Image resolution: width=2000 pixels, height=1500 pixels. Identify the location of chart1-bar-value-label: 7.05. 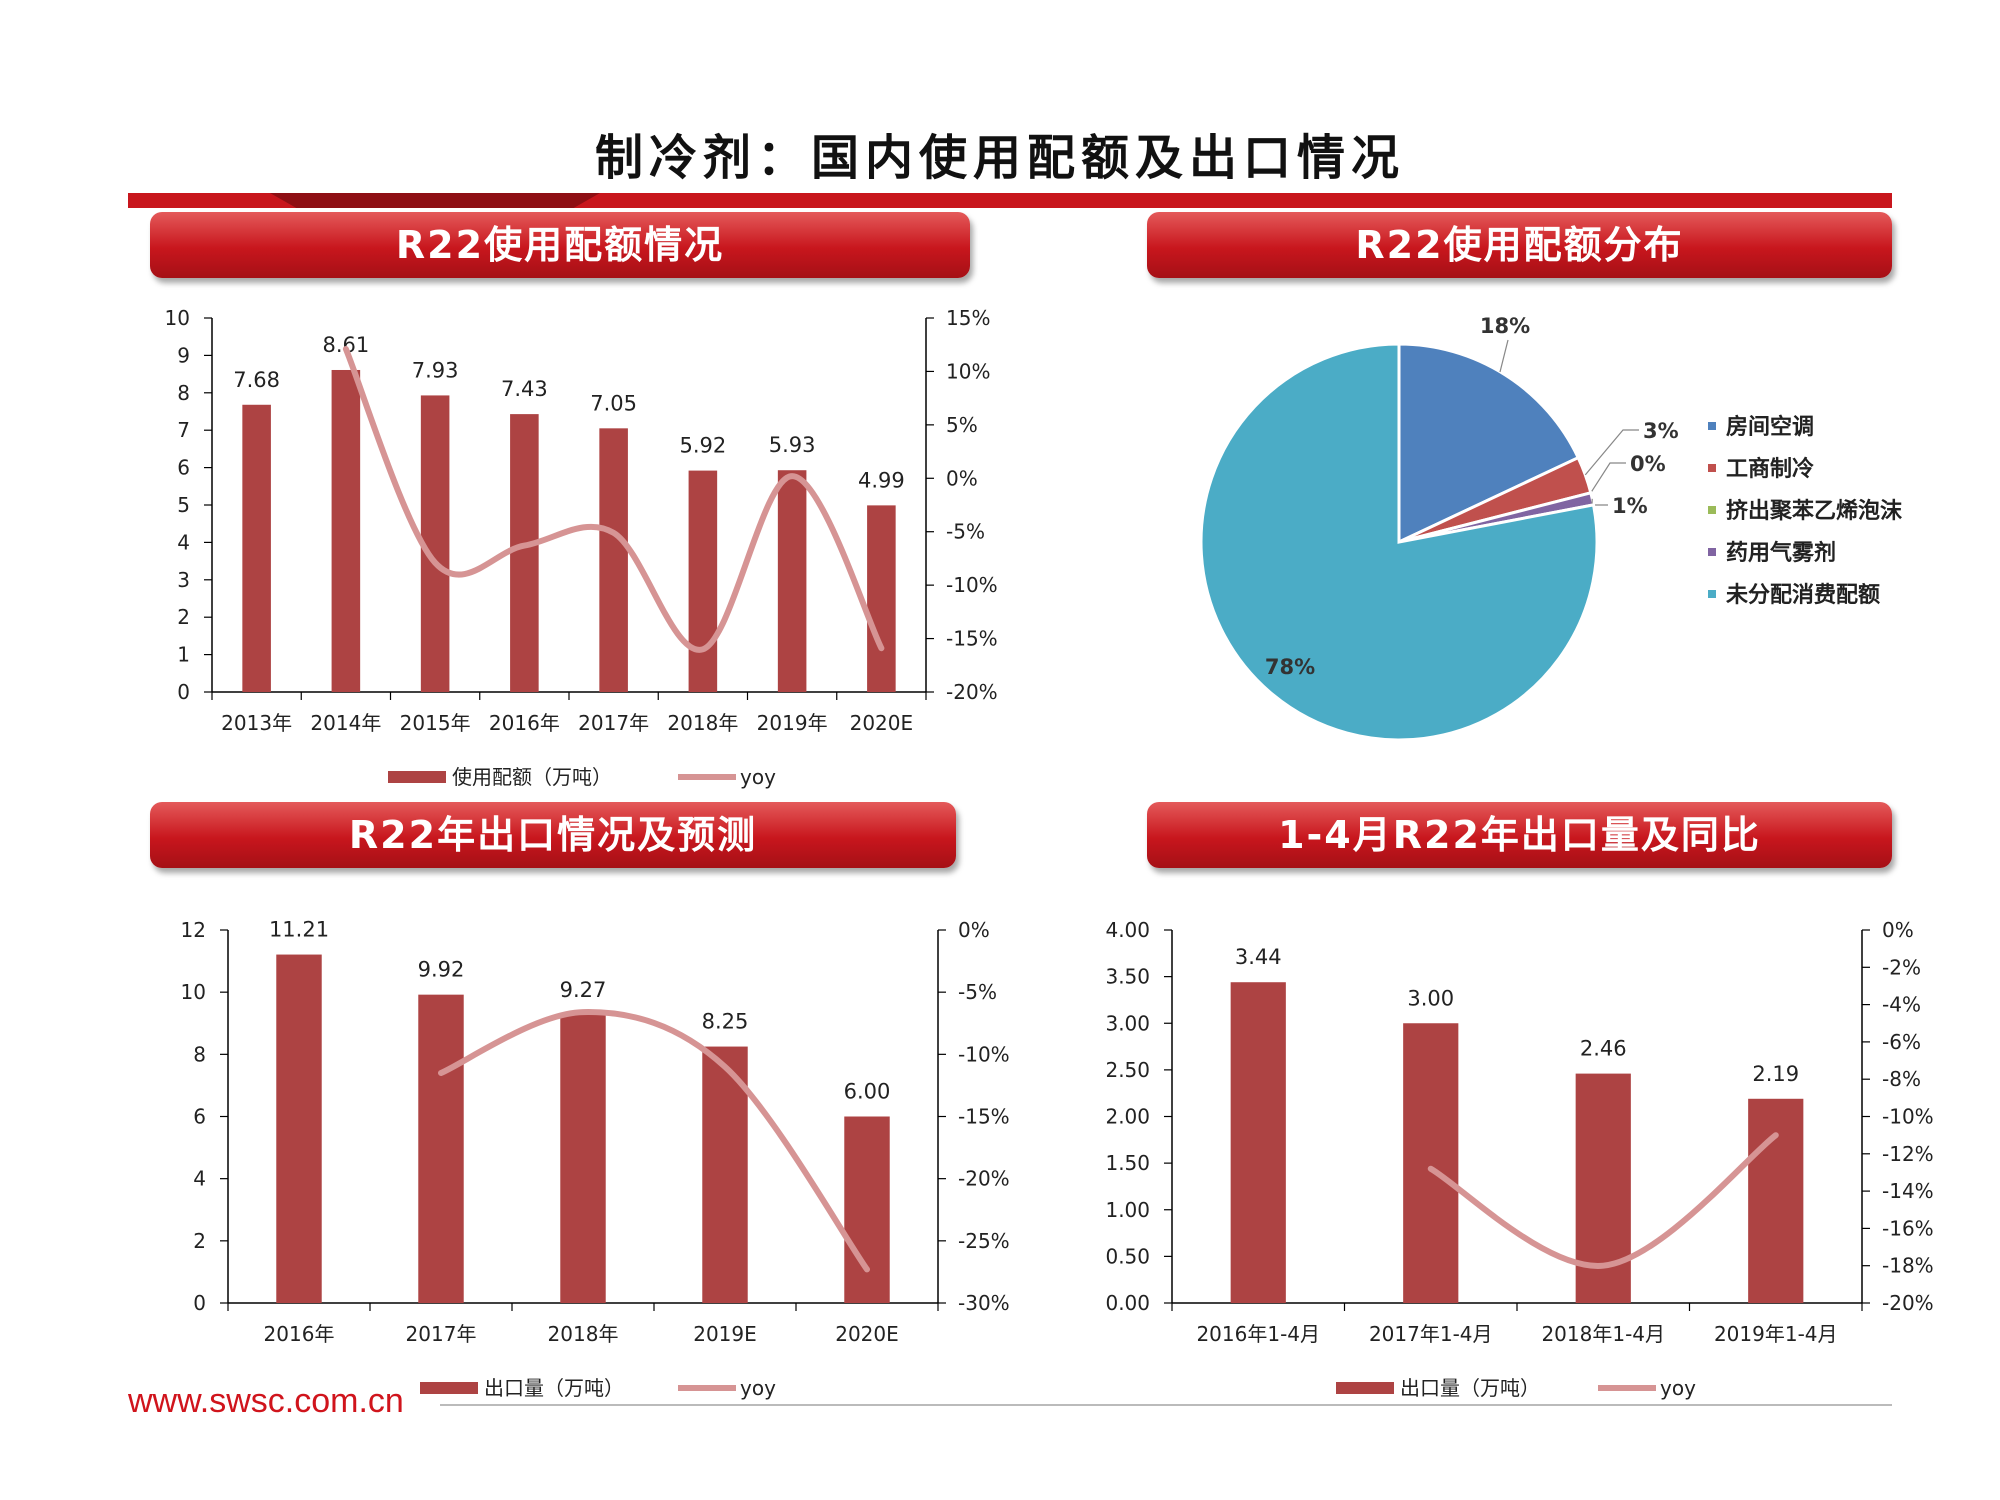
(613, 403).